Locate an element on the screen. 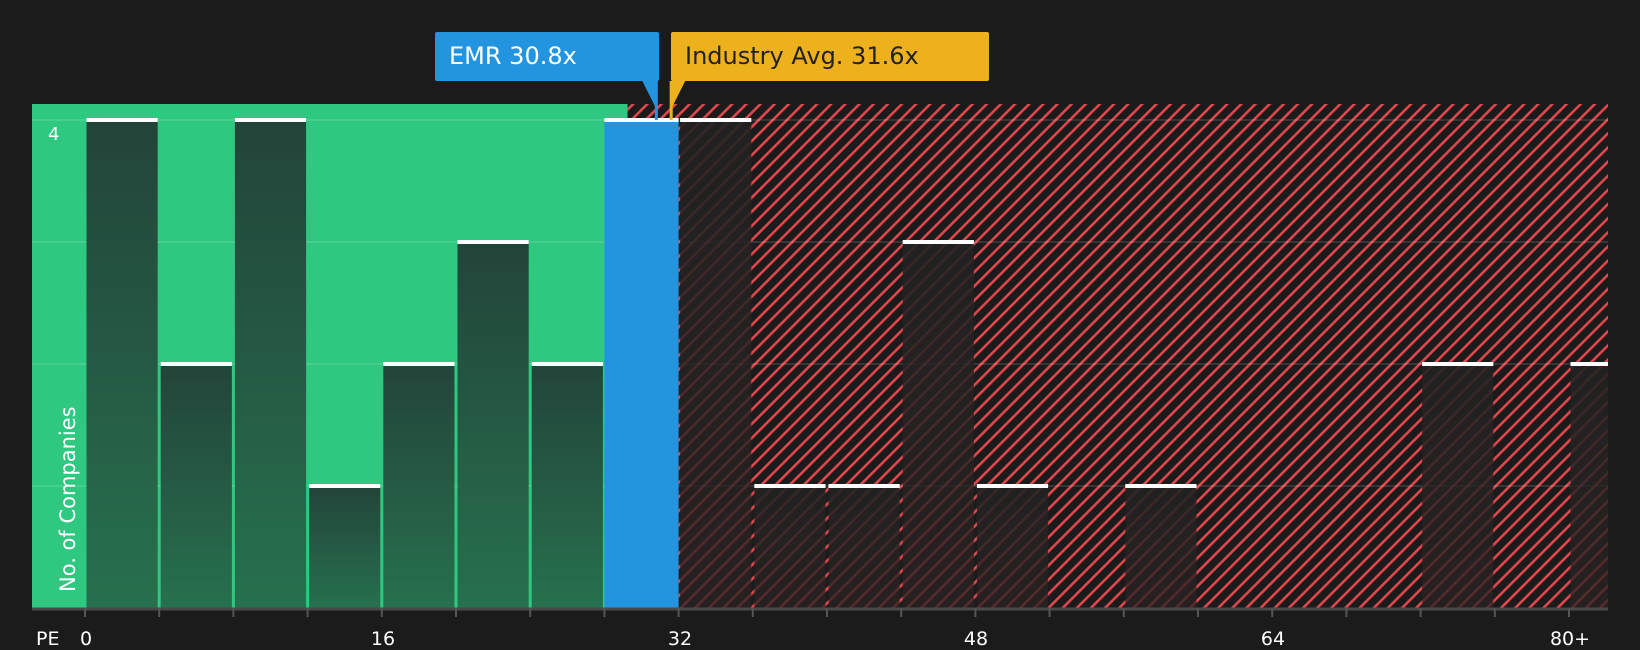 This screenshot has width=1640, height=650. value-markers is located at coordinates (664, 100).